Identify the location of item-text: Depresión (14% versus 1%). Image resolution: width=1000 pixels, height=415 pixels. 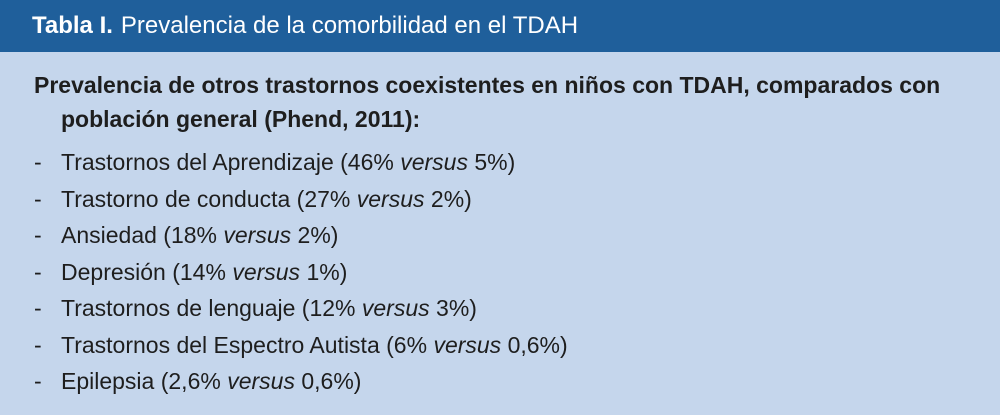
(204, 272).